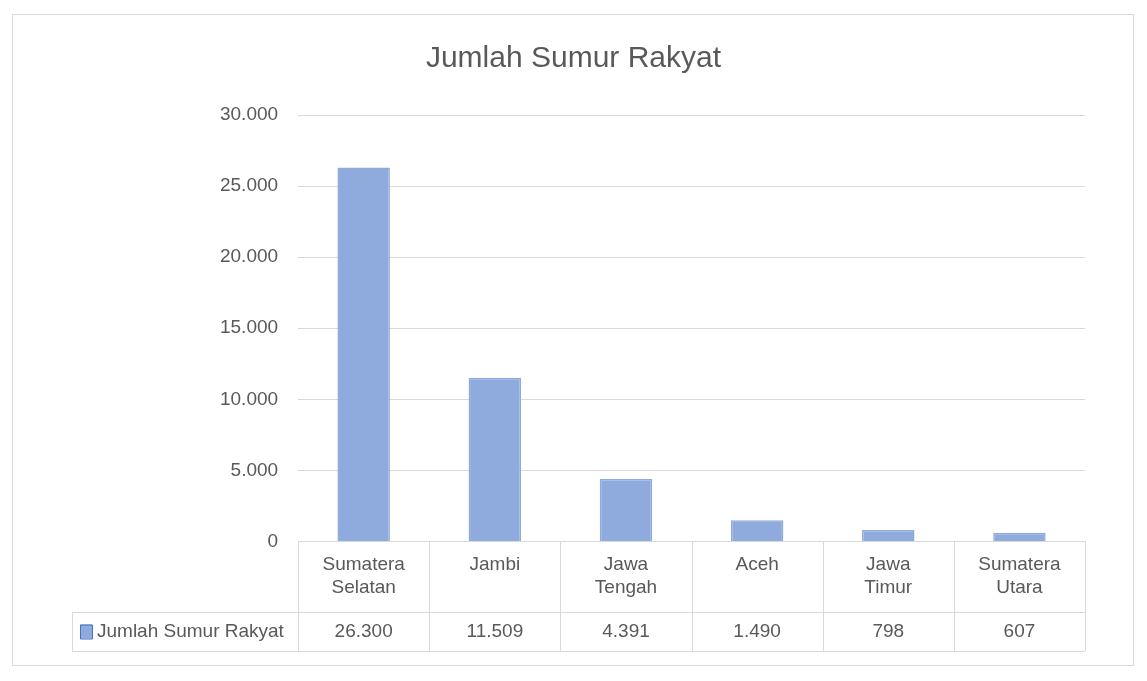  Describe the element at coordinates (364, 575) in the screenshot. I see `x-tick-label: Sumatera Selatan` at that location.